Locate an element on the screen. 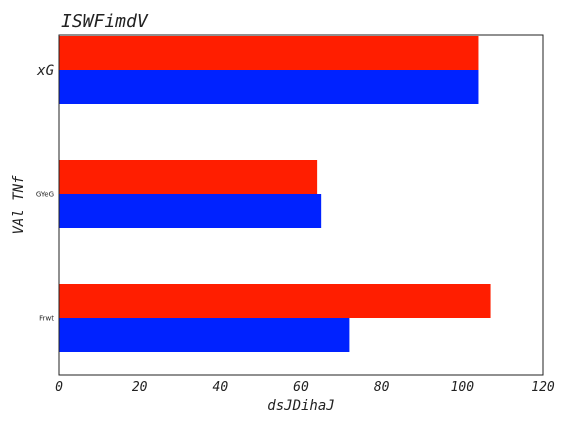 The width and height of the screenshot is (568, 426). x-tick-label: 40 is located at coordinates (221, 387).